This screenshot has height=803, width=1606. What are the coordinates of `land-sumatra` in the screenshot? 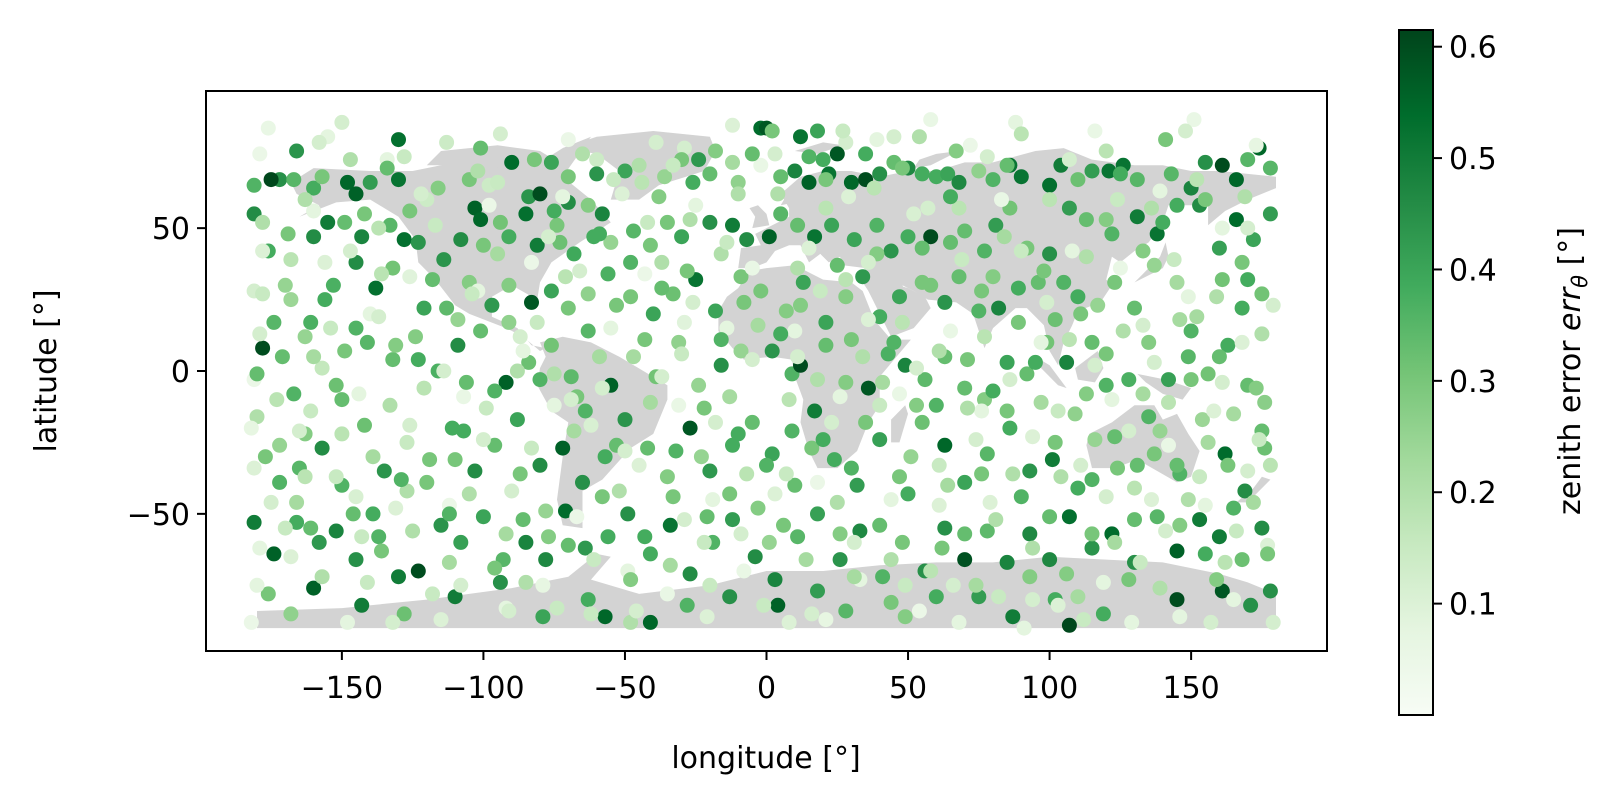 It's located at (1051, 372).